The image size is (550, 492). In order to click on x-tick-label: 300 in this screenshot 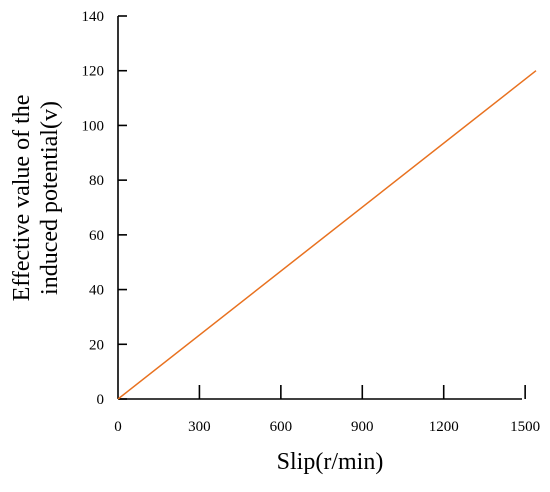, I will do `click(199, 427)`.